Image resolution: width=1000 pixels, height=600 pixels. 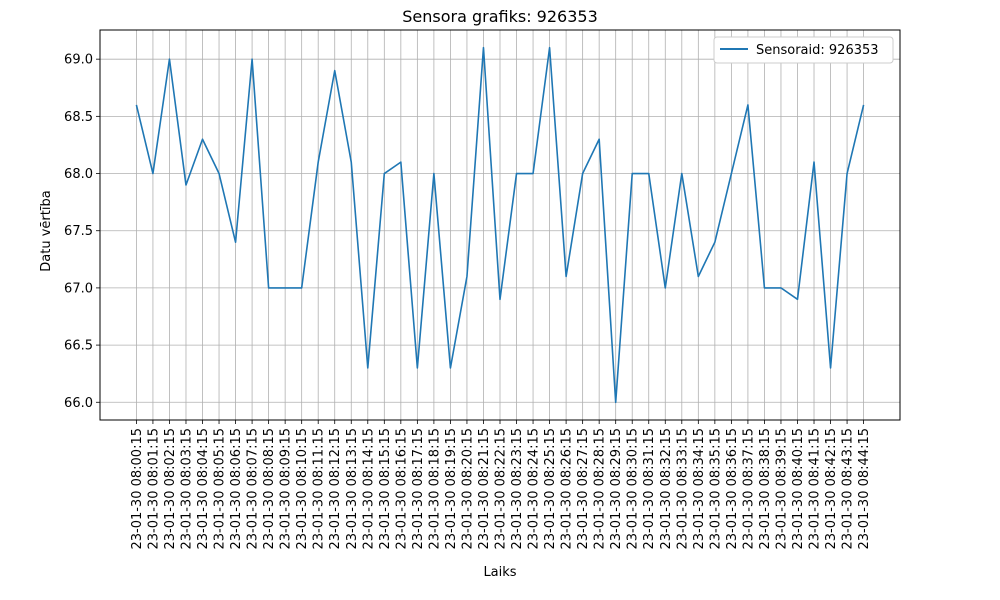 I want to click on y-tick-label: 68.5, so click(x=78, y=117).